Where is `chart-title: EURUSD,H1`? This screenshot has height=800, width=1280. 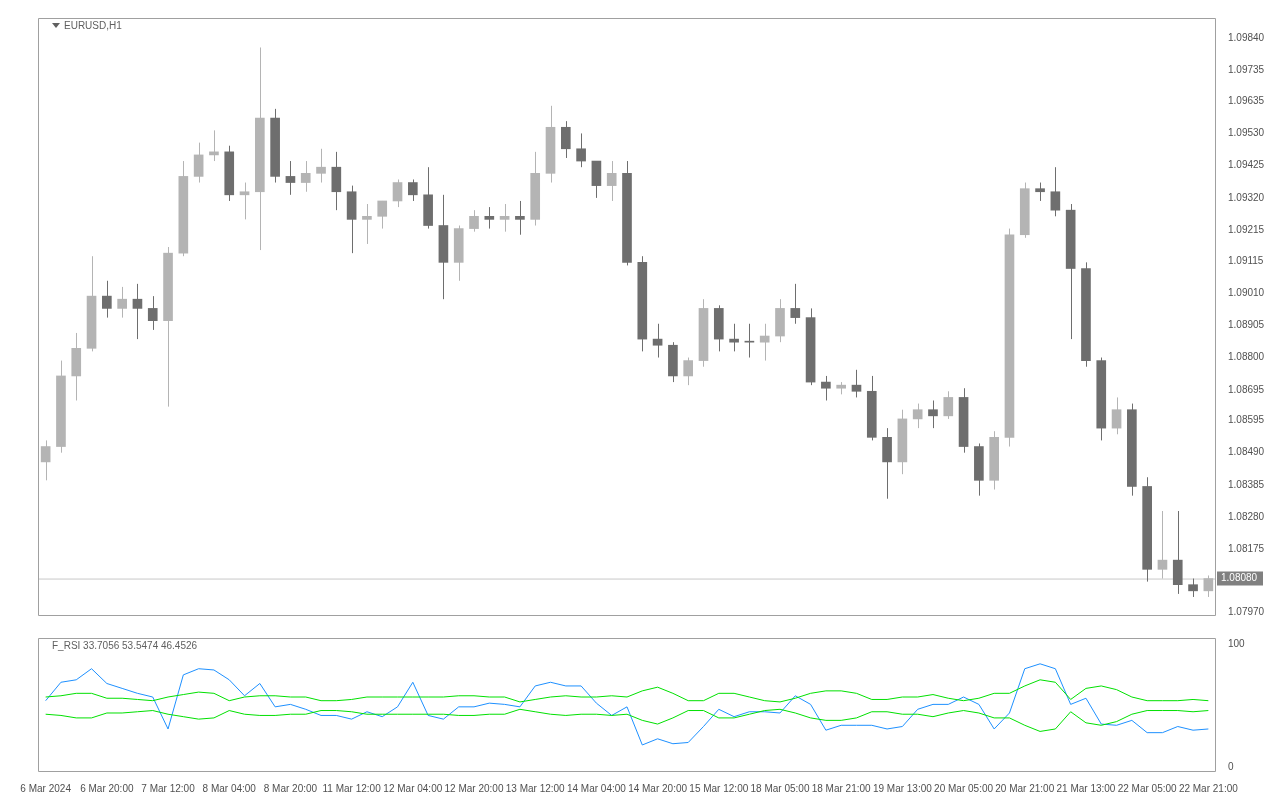
chart-title: EURUSD,H1 is located at coordinates (93, 25).